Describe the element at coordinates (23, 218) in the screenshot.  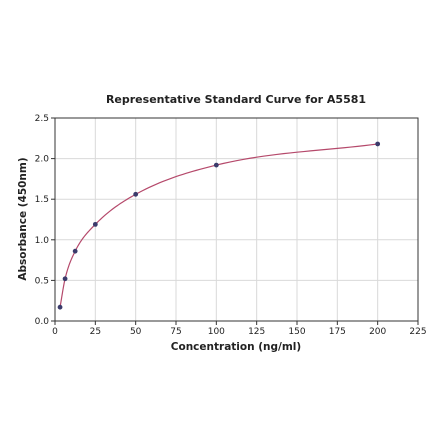
I see `y-axis-label: Absorbance (450nm)` at that location.